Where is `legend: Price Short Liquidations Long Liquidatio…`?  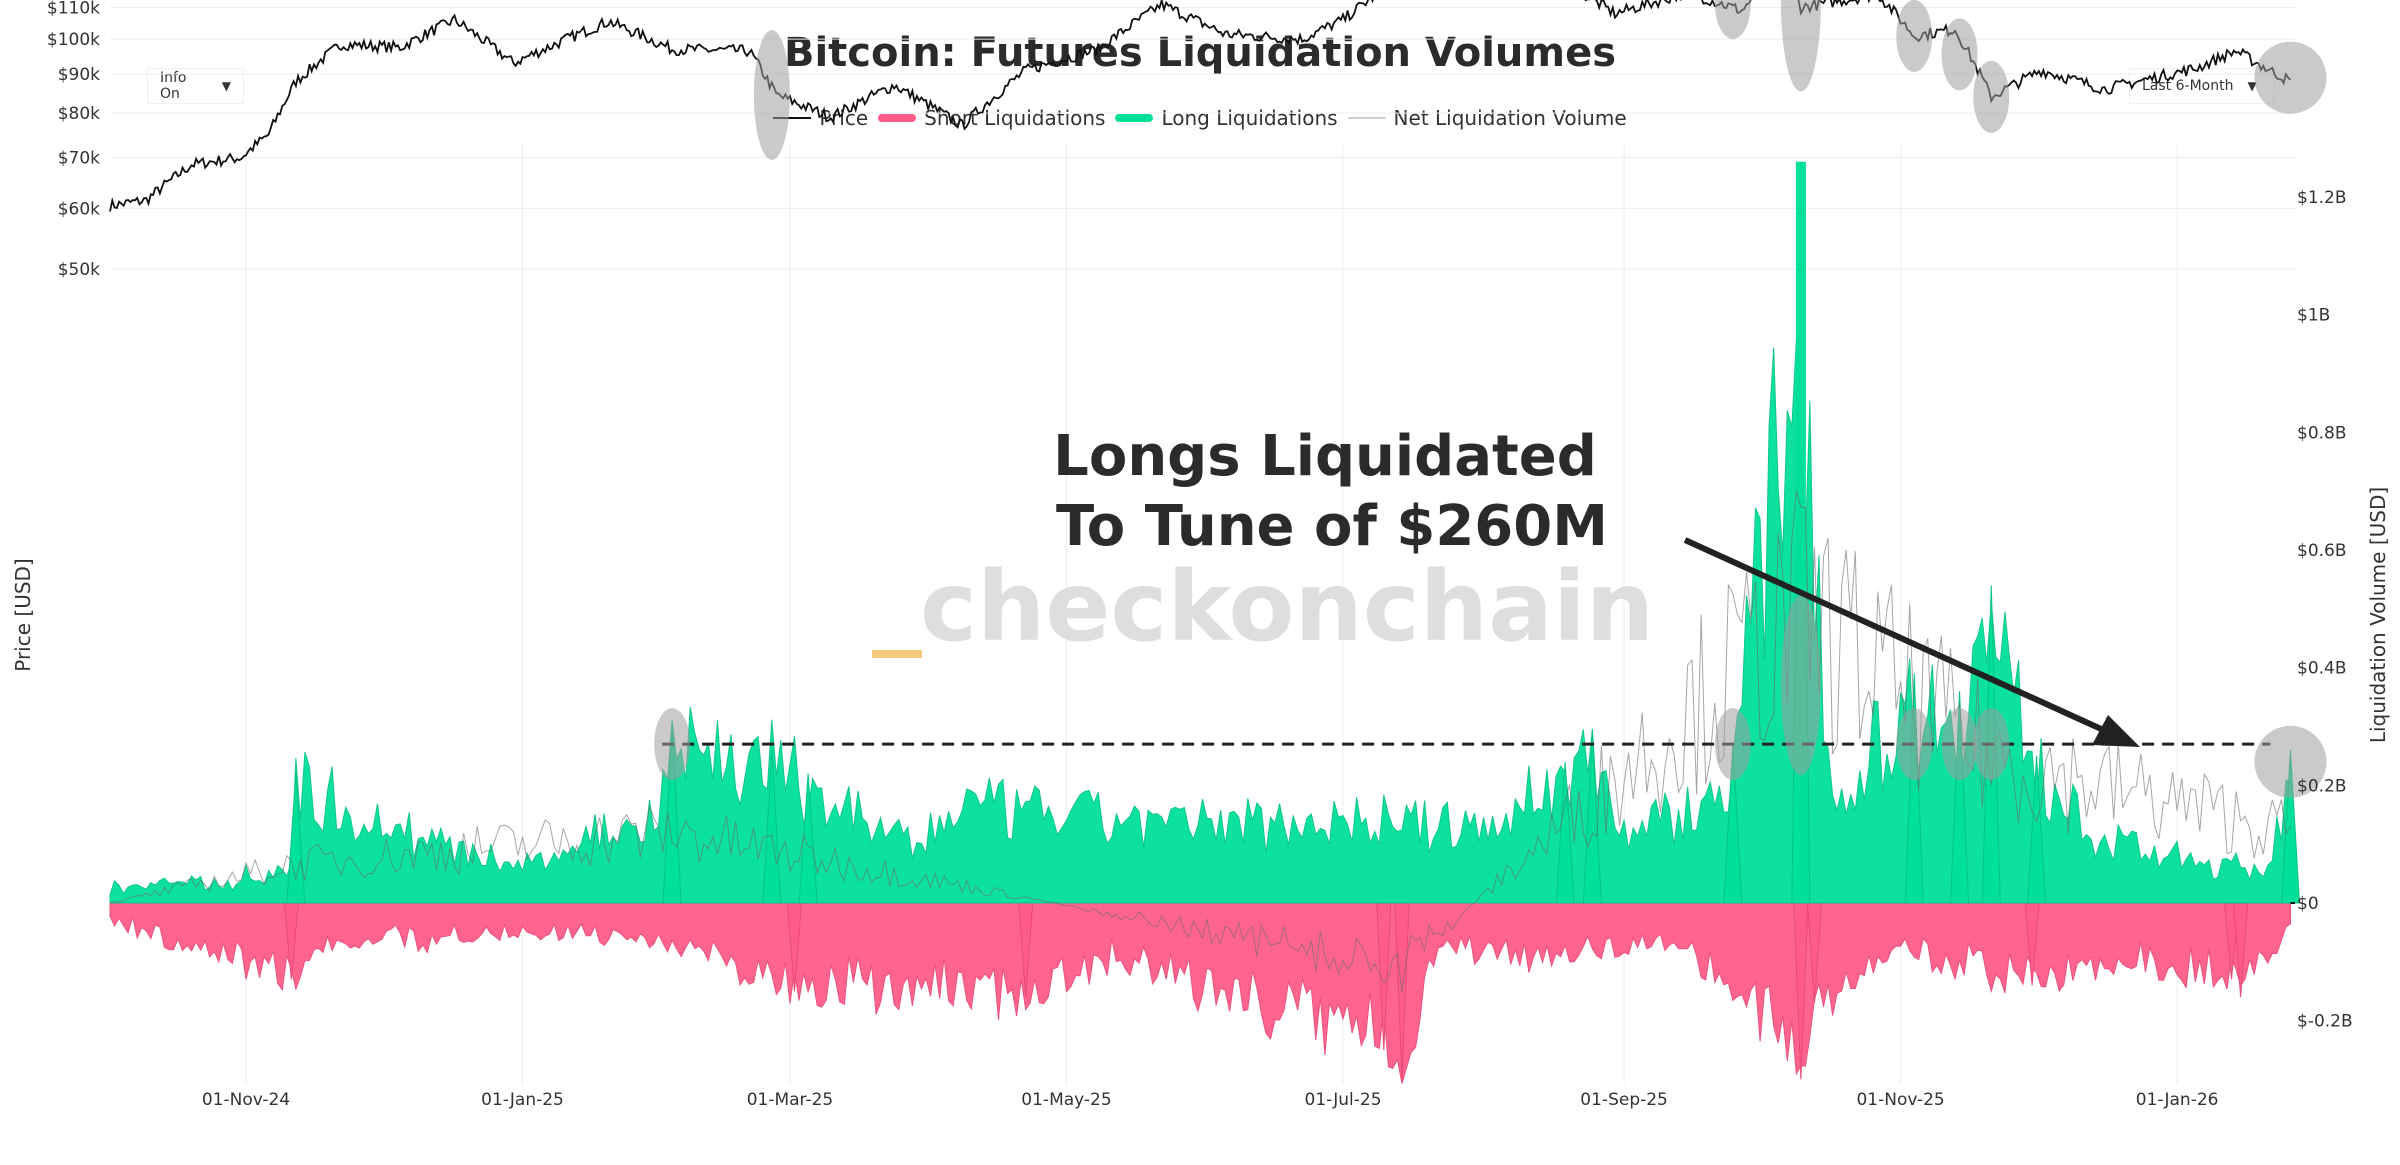
legend: Price Short Liquidations Long Liquidatio… is located at coordinates (1200, 118).